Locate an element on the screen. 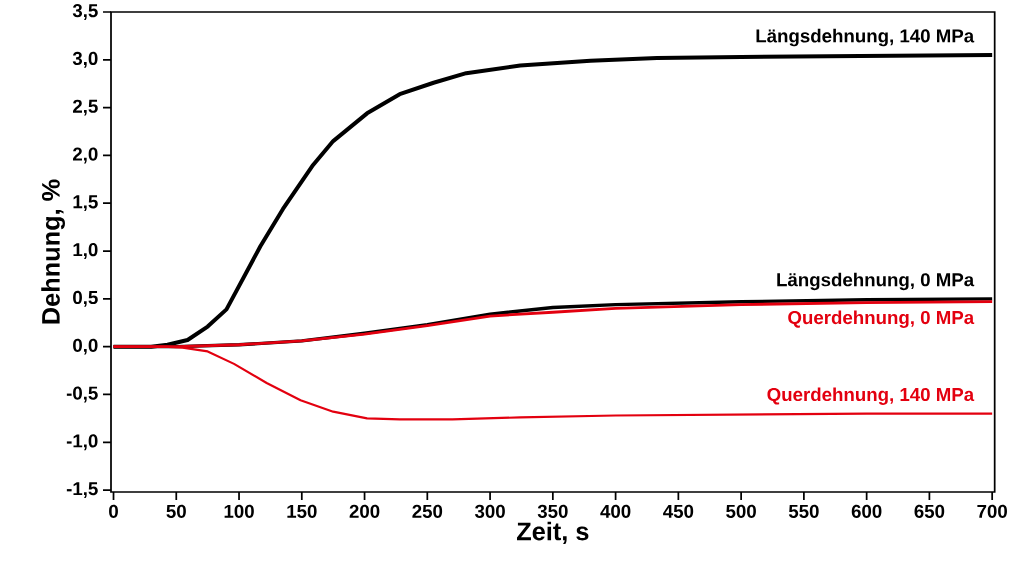  y-tick-label: 3,0 is located at coordinates (85, 59).